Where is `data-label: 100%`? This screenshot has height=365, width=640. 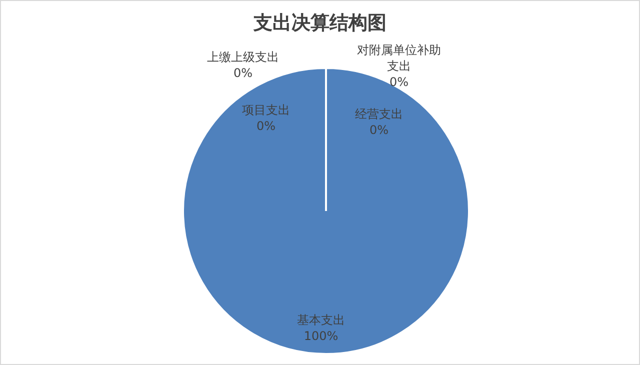
data-label: 100% is located at coordinates (321, 336).